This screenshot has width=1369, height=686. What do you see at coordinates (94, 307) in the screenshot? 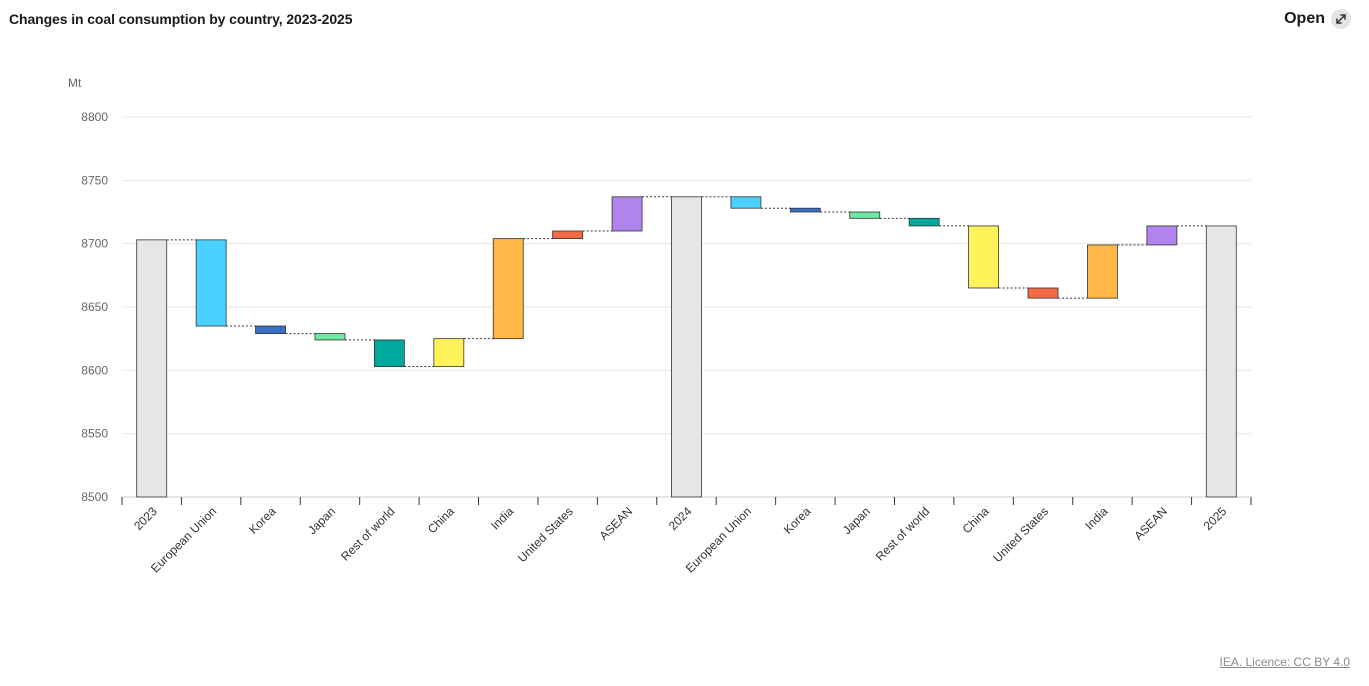
I see `y-tick-label: 8650` at bounding box center [94, 307].